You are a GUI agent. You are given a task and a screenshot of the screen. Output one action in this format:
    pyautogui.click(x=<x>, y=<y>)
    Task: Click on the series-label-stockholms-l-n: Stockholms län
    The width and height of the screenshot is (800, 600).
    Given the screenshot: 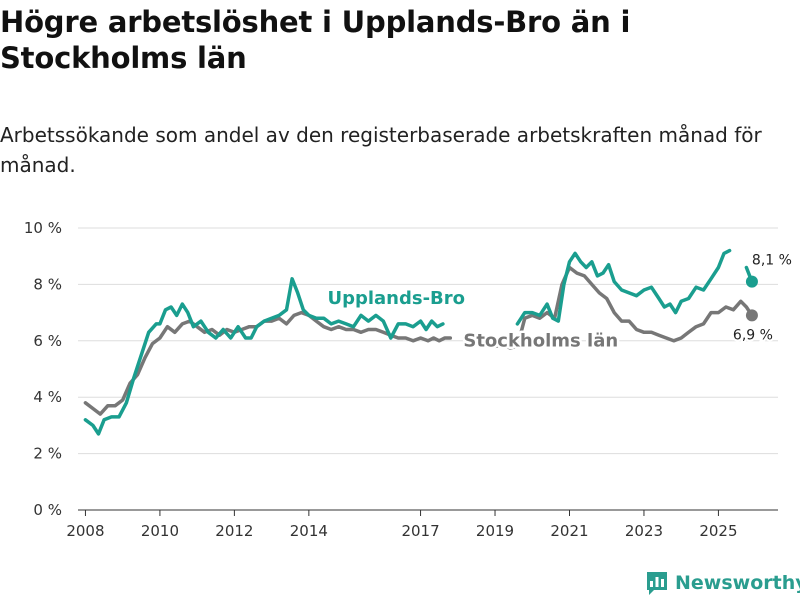 What is the action you would take?
    pyautogui.click(x=540, y=340)
    